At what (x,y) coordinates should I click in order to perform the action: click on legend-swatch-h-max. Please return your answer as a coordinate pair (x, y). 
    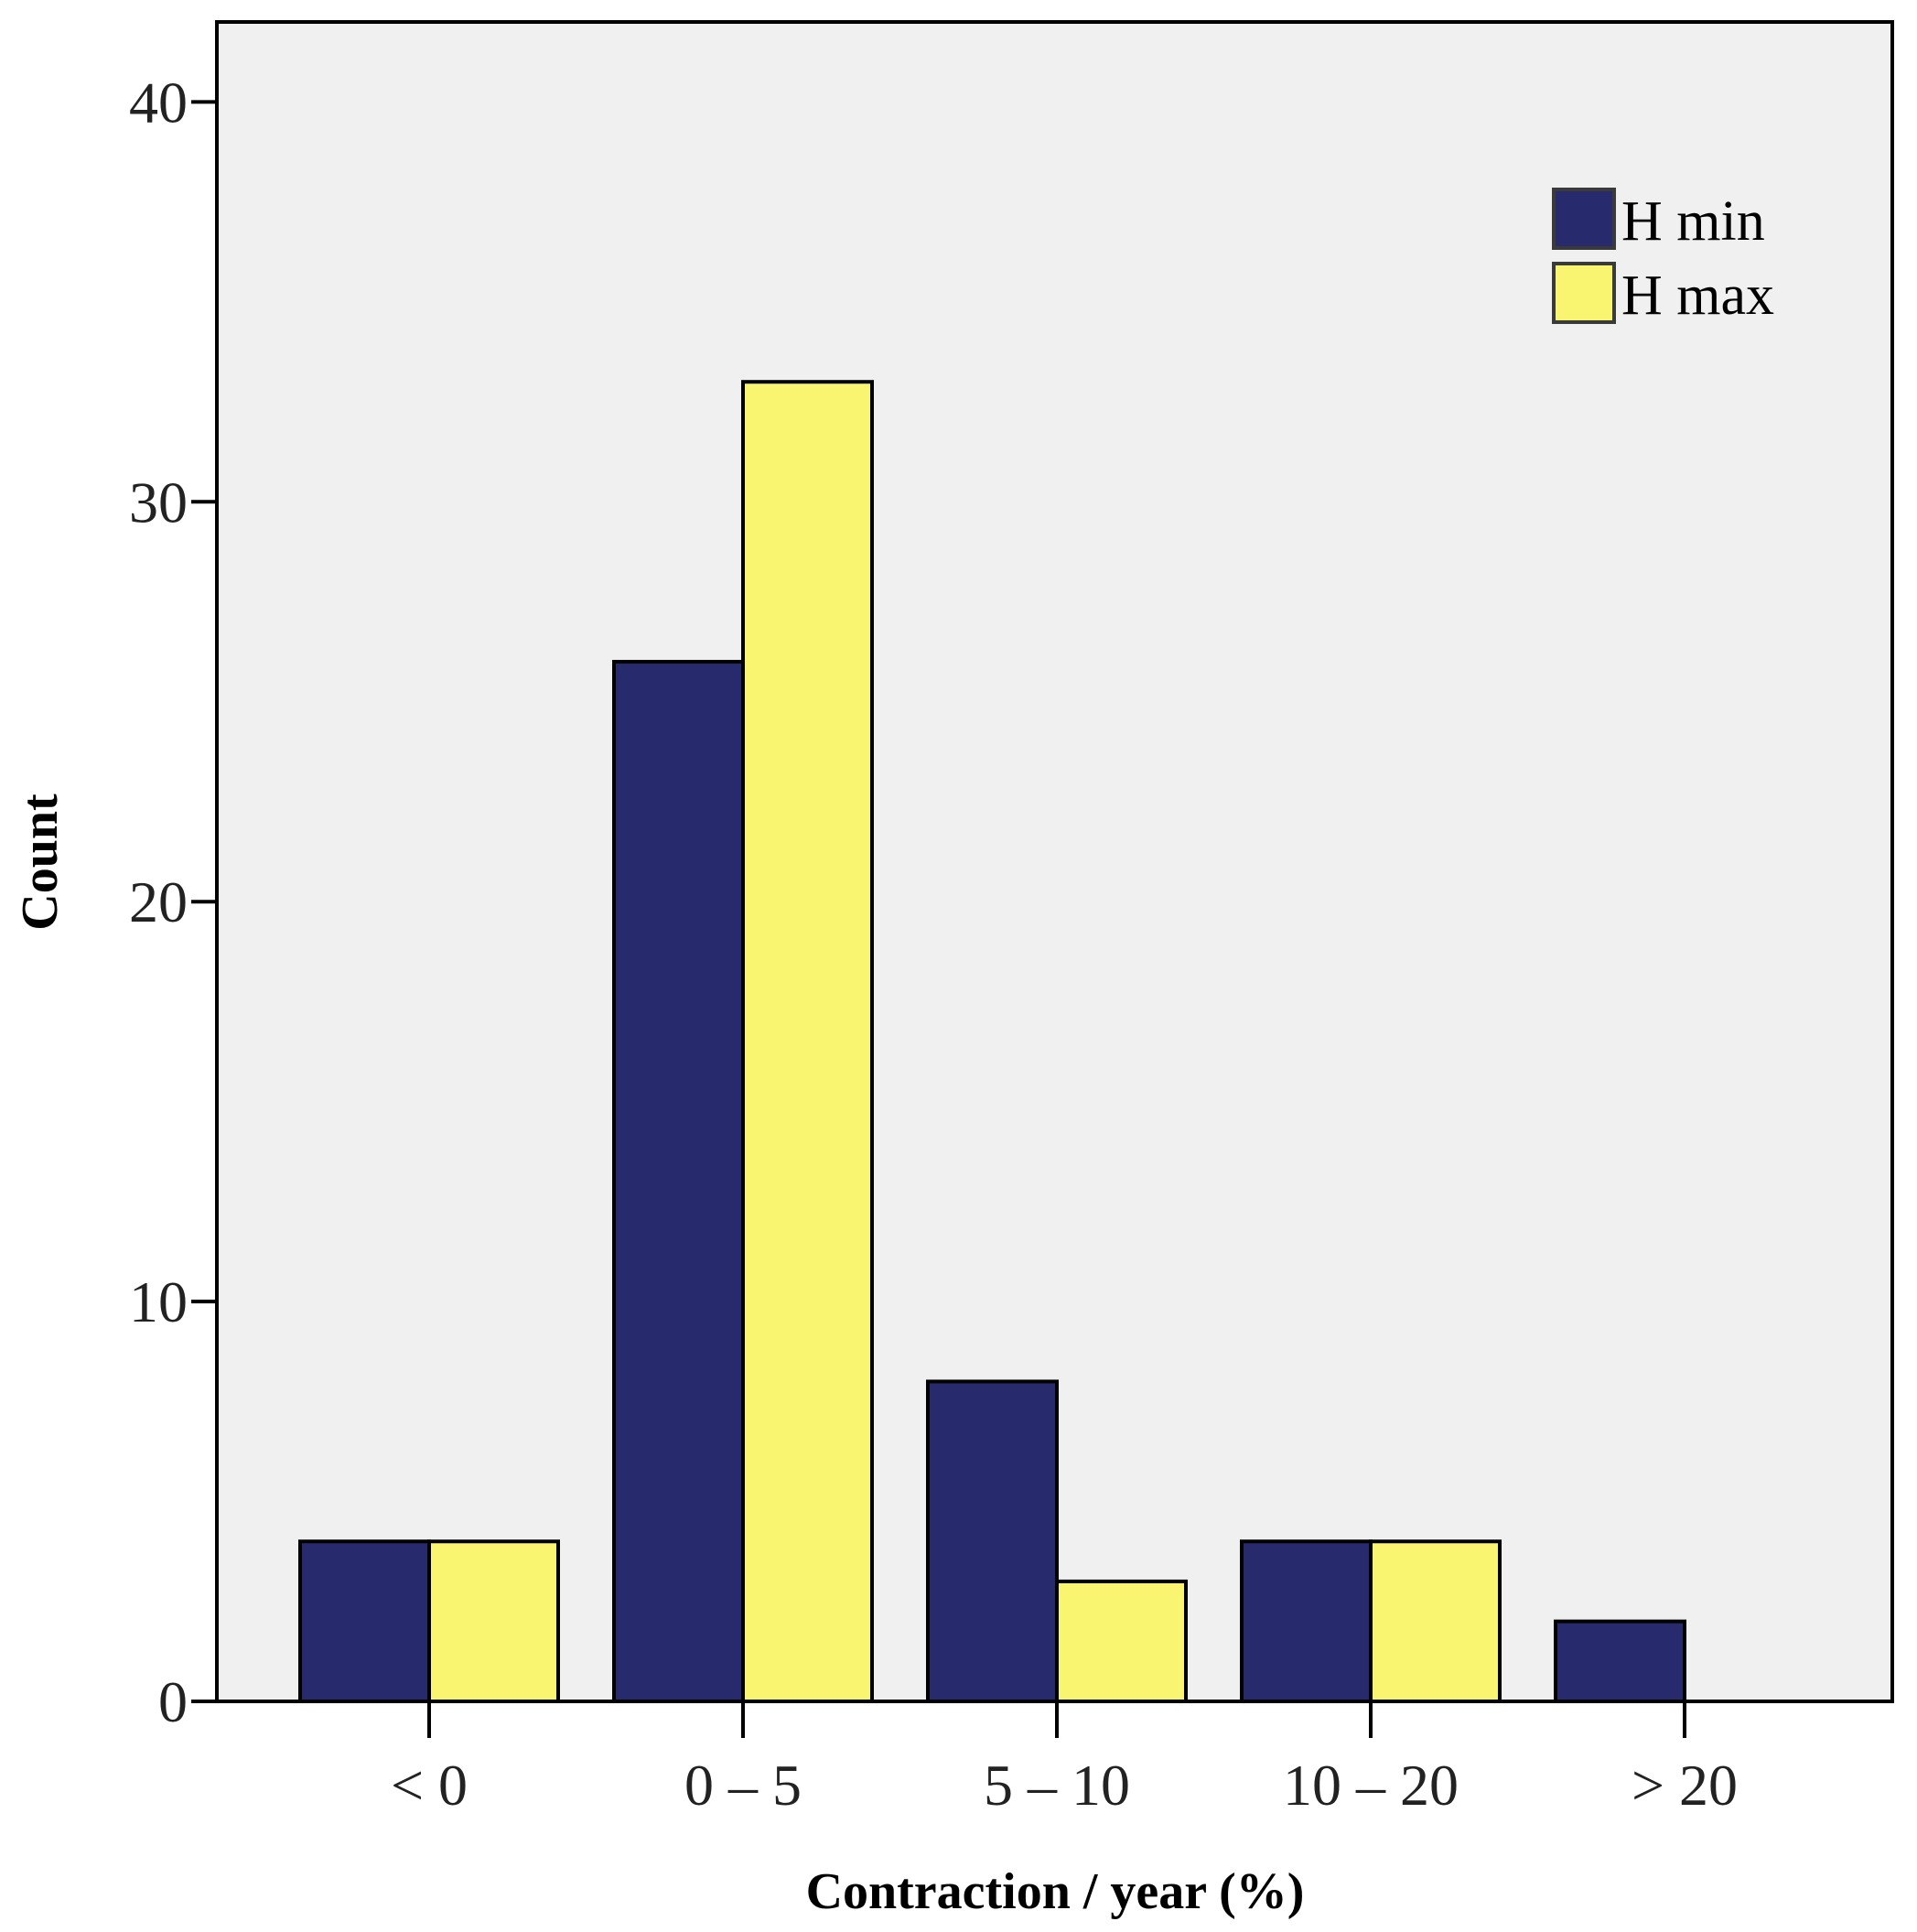
    Looking at the image, I should click on (1584, 293).